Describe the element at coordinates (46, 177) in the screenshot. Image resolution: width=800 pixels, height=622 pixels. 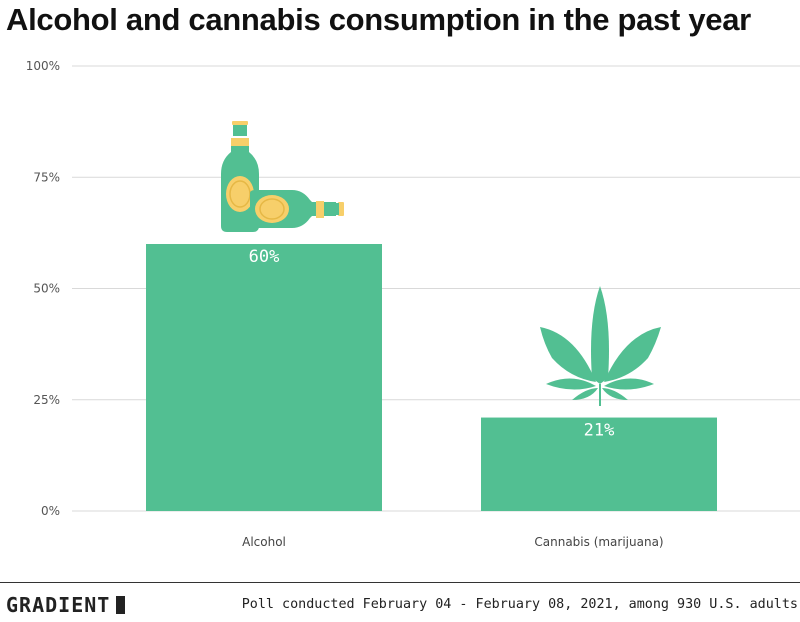
I see `y-tick-label: 75%` at that location.